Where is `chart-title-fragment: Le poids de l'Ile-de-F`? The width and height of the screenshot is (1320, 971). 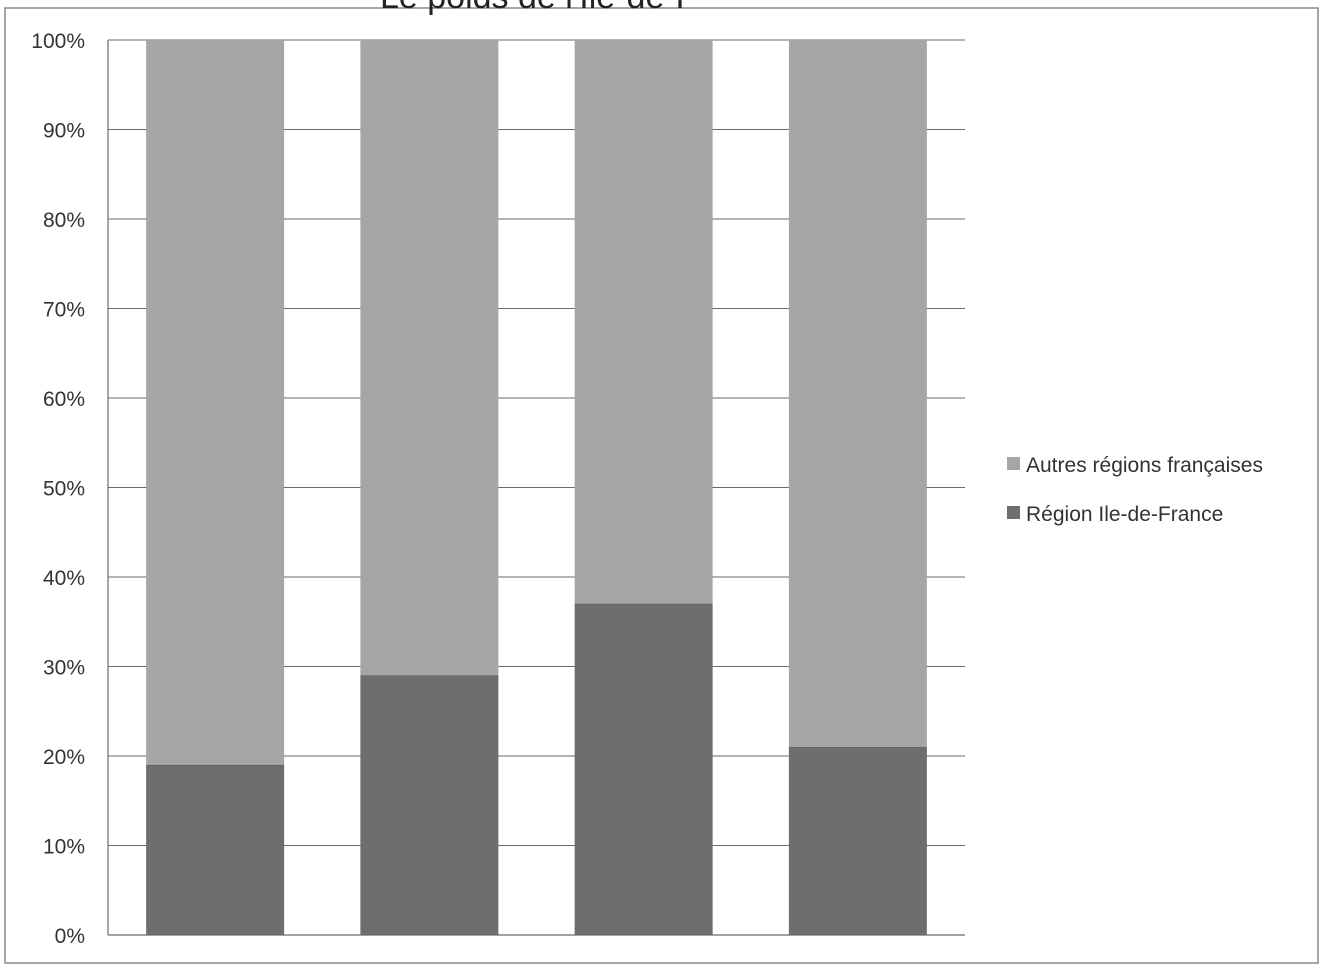
chart-title-fragment: Le poids de l'Ile-de-F is located at coordinates (538, 8).